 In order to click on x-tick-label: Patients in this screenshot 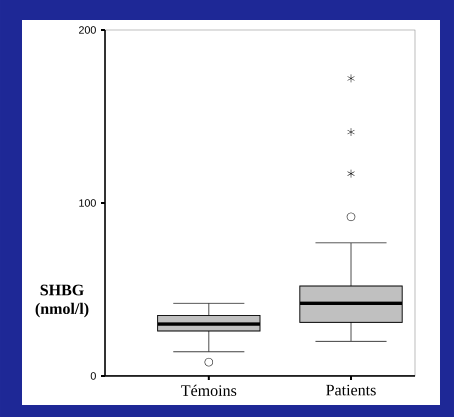, I will do `click(351, 390)`.